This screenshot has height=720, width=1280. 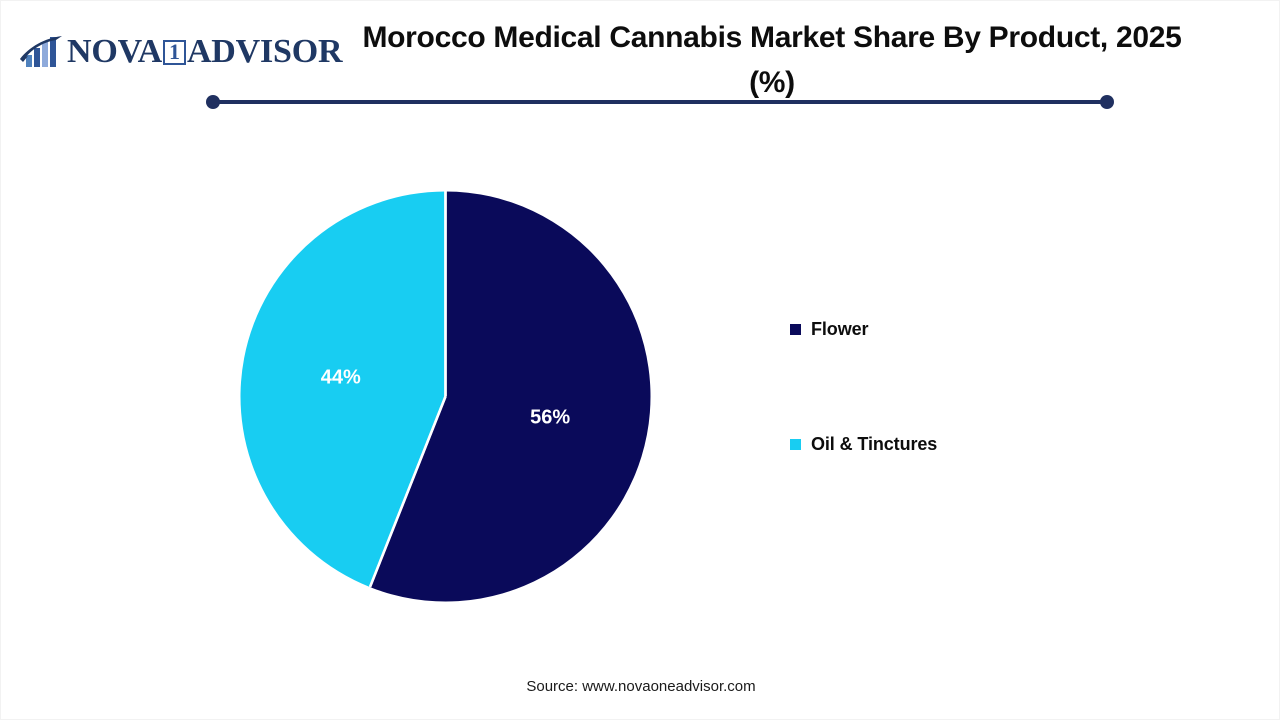 I want to click on legend-swatch-flower, so click(x=795, y=329).